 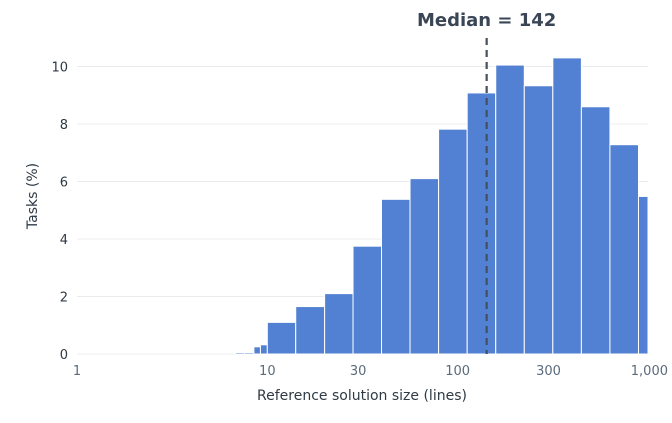 I want to click on y-tick-label: 8, so click(x=64, y=125).